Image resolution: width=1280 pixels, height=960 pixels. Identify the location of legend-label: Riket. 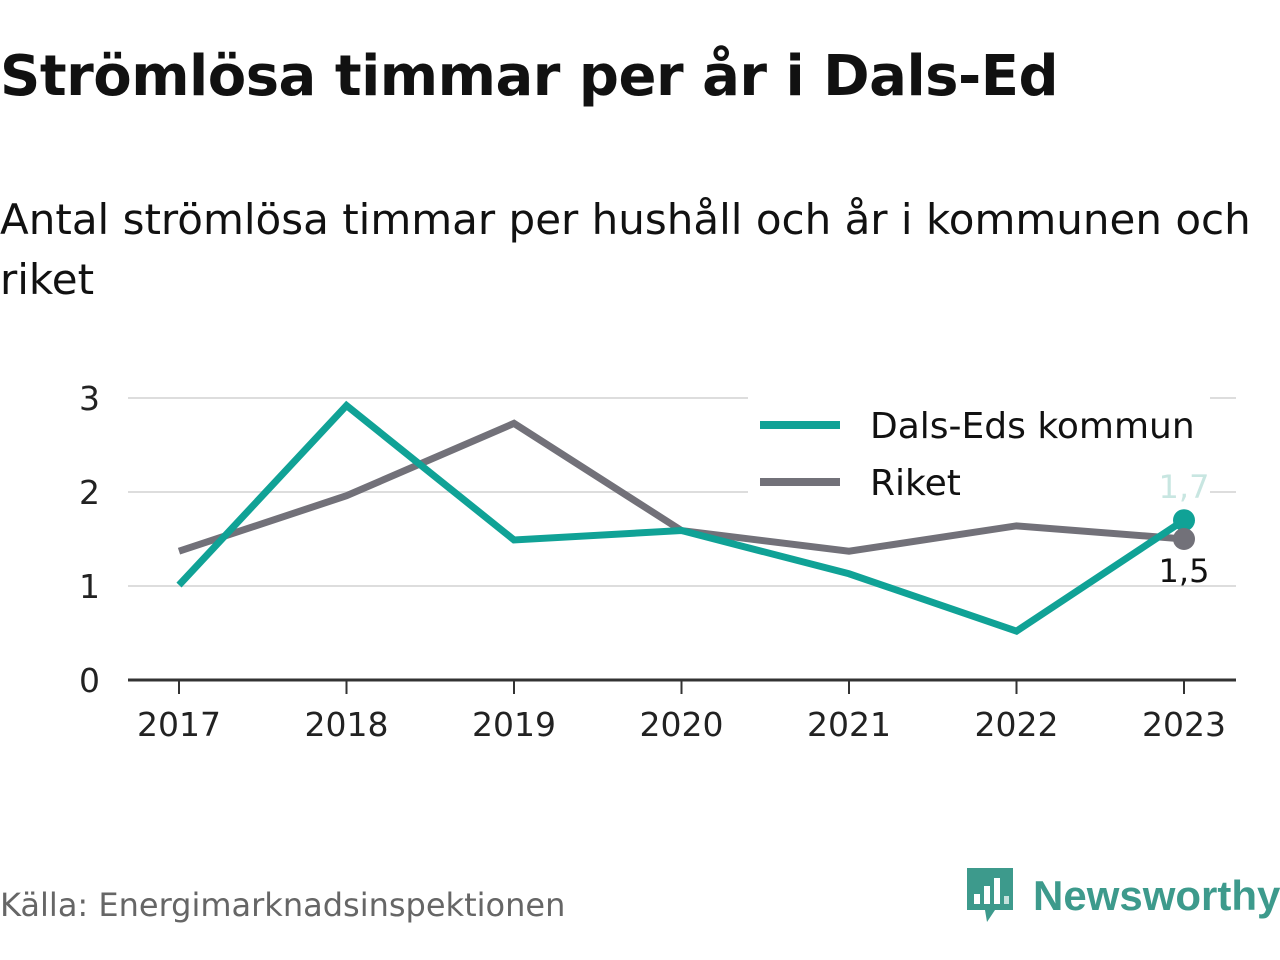
(915, 483).